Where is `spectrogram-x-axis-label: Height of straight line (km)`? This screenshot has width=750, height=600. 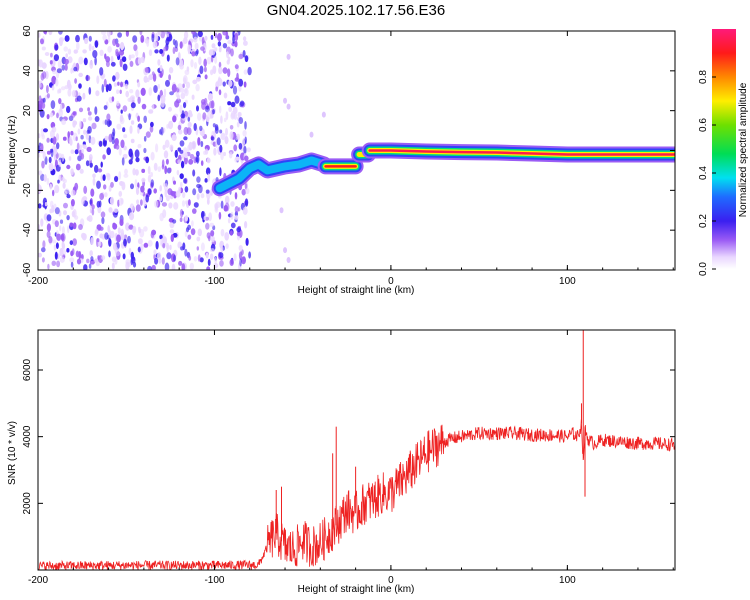
spectrogram-x-axis-label: Height of straight line (km) is located at coordinates (356, 290).